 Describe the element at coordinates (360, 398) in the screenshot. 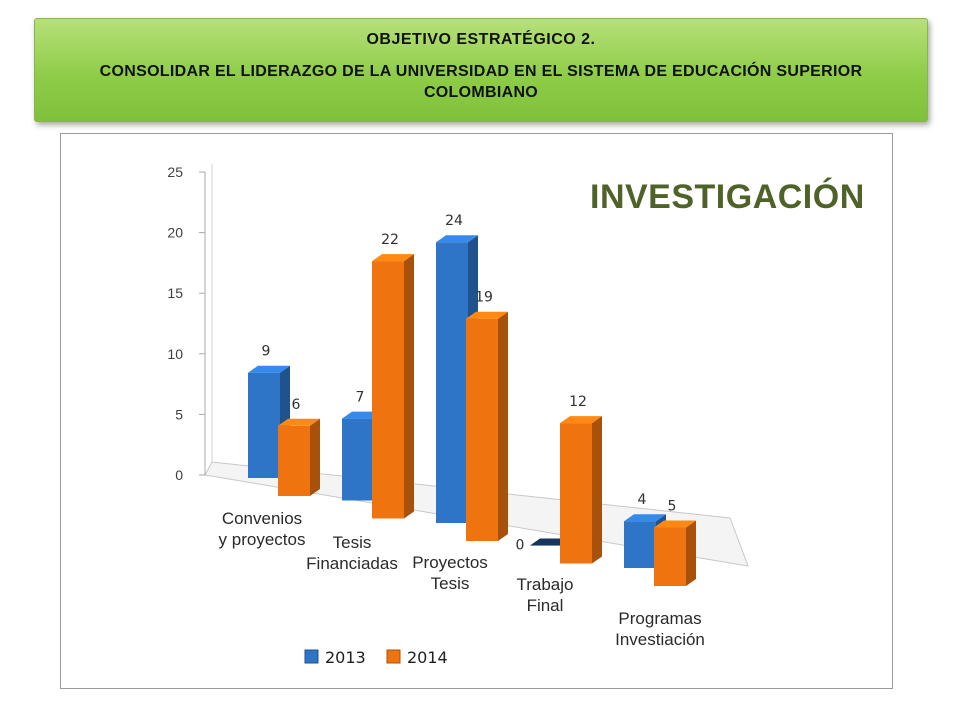

I see `data-label: 7` at that location.